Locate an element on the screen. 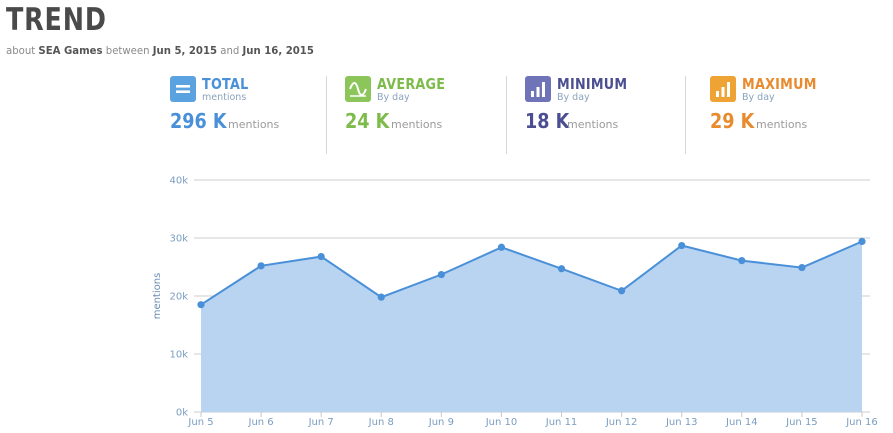  y-tick-label: 40k is located at coordinates (178, 181).